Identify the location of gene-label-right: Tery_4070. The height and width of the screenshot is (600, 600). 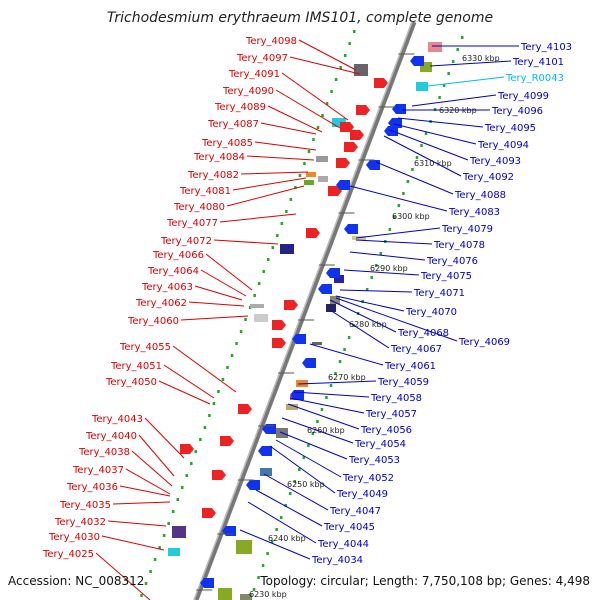
(431, 312).